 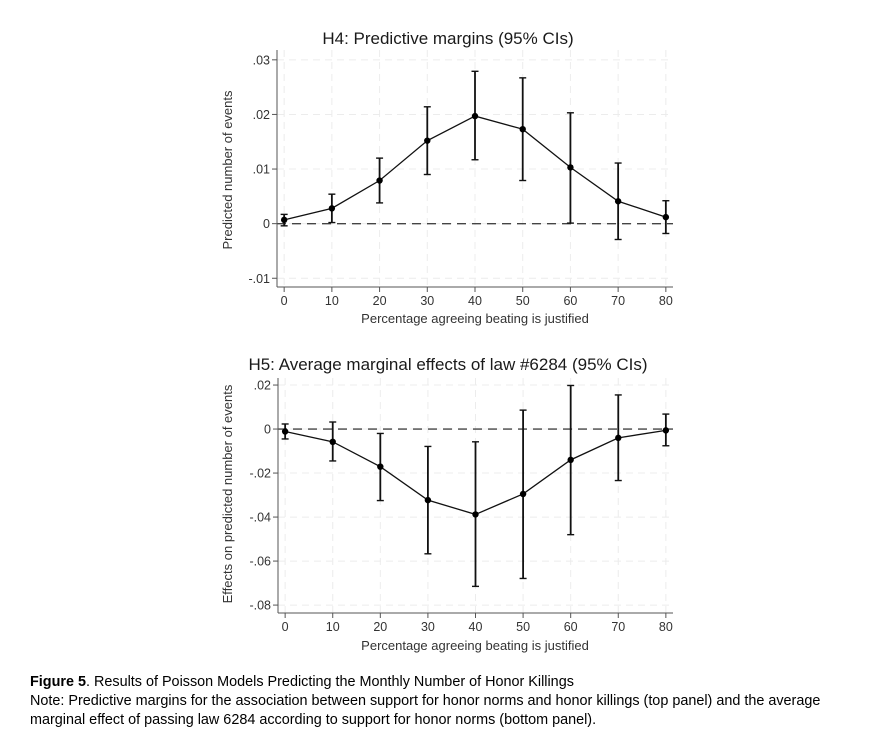 I want to click on y-tick-label: -.02, so click(x=260, y=474).